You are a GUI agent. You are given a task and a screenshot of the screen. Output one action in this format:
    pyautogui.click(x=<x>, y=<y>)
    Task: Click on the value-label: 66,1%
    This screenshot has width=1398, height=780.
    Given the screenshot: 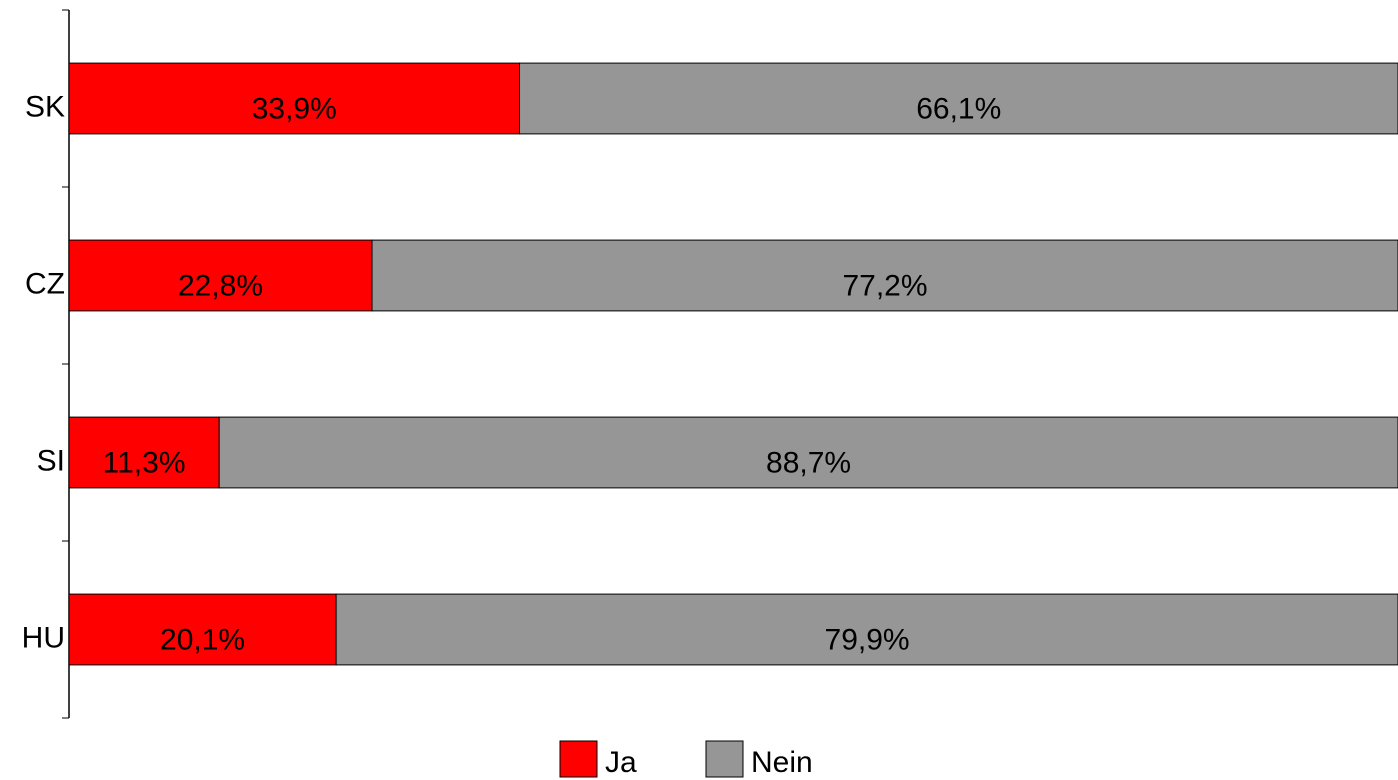 What is the action you would take?
    pyautogui.click(x=958, y=108)
    